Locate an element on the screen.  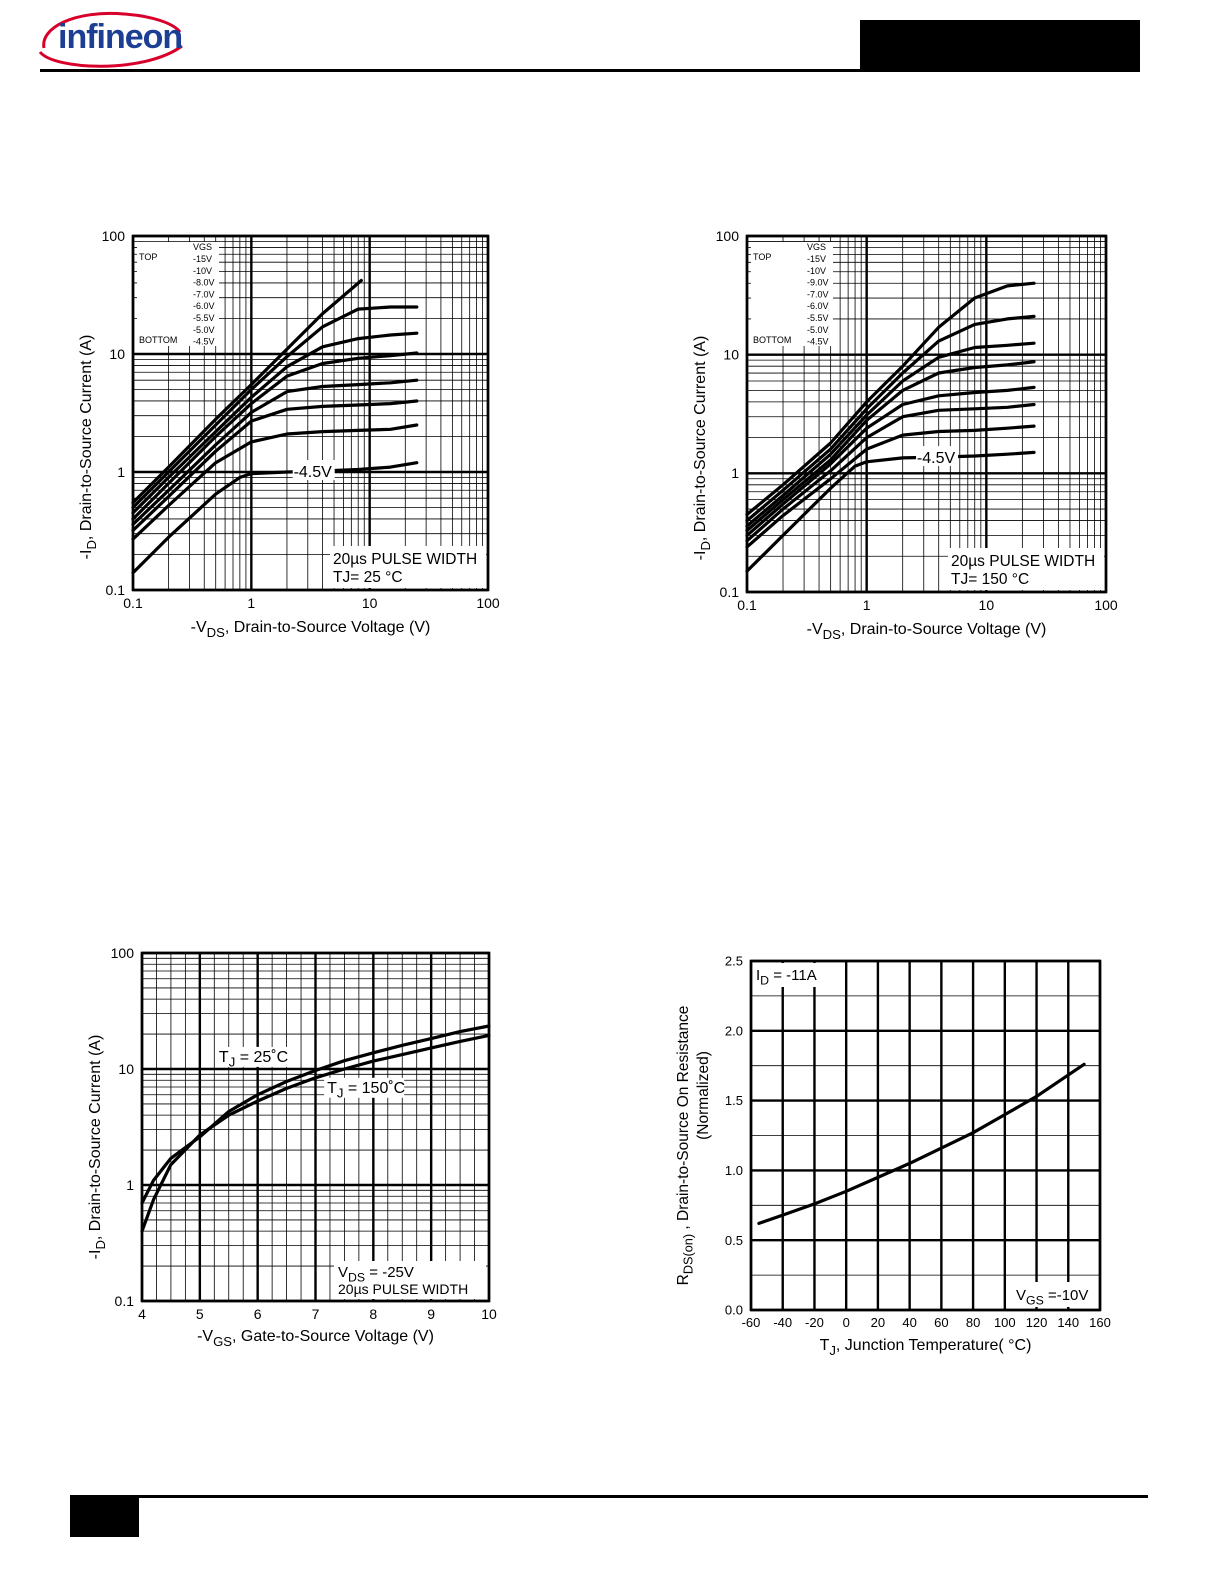
vds-note-sub: DS is located at coordinates (356, 1278).